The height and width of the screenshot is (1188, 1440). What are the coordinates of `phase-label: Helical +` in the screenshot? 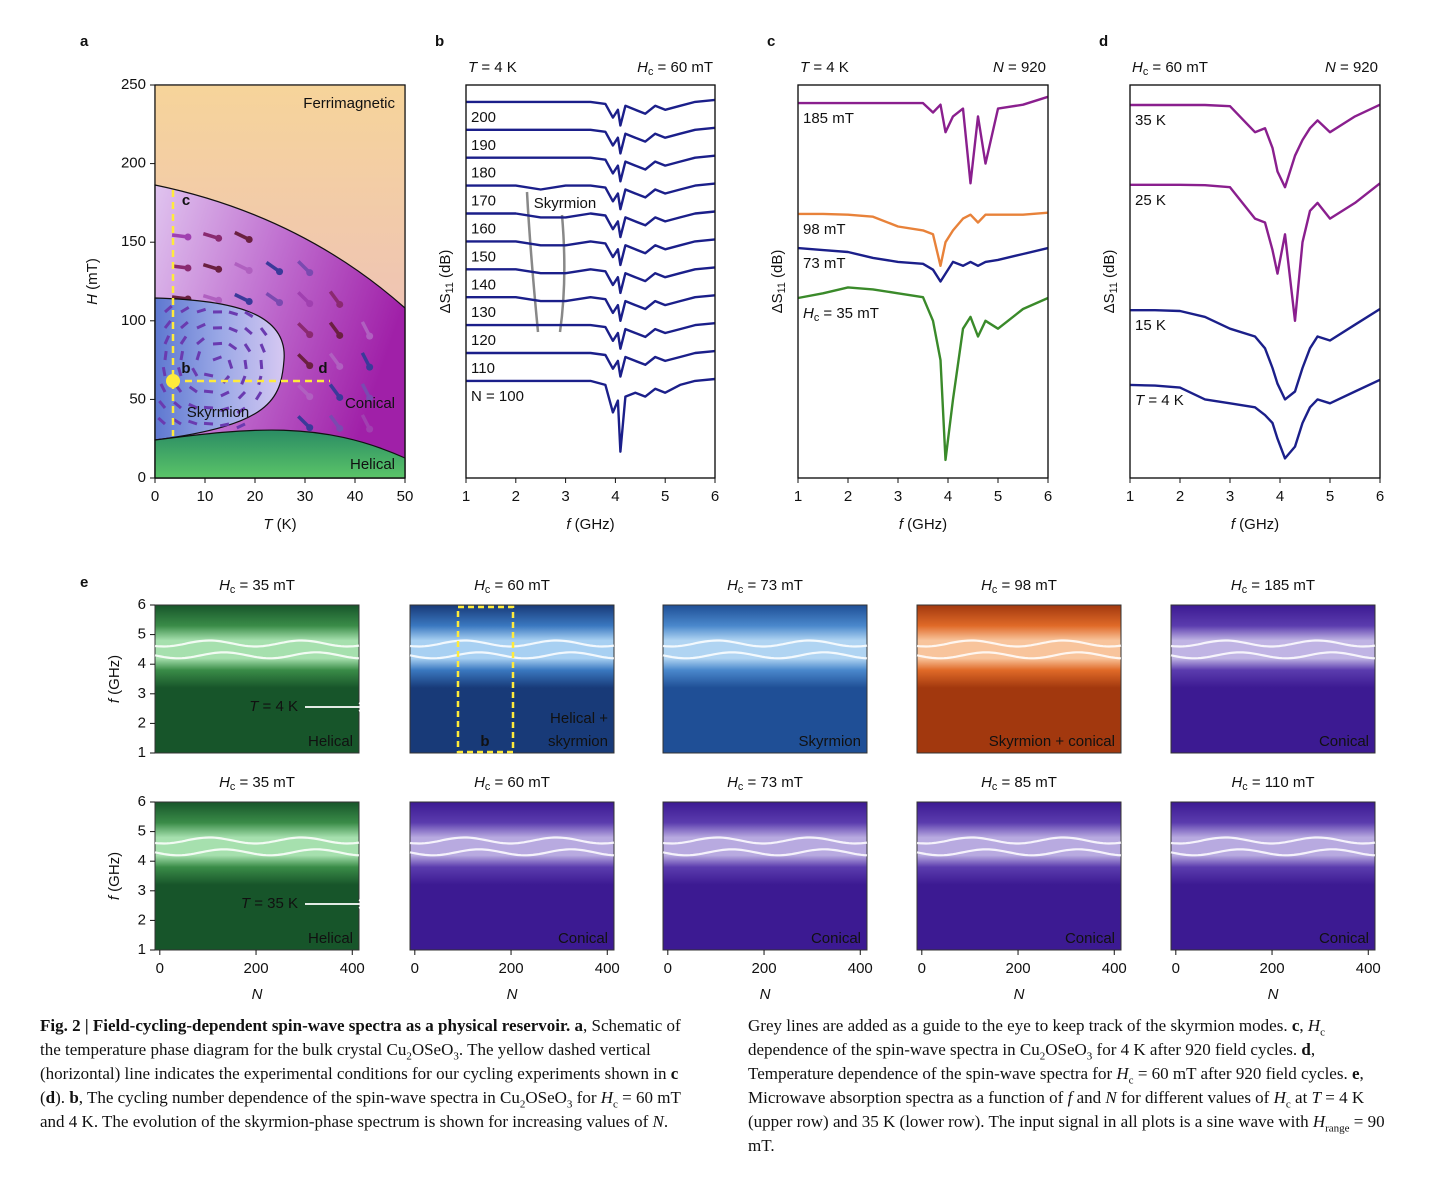 It's located at (579, 718).